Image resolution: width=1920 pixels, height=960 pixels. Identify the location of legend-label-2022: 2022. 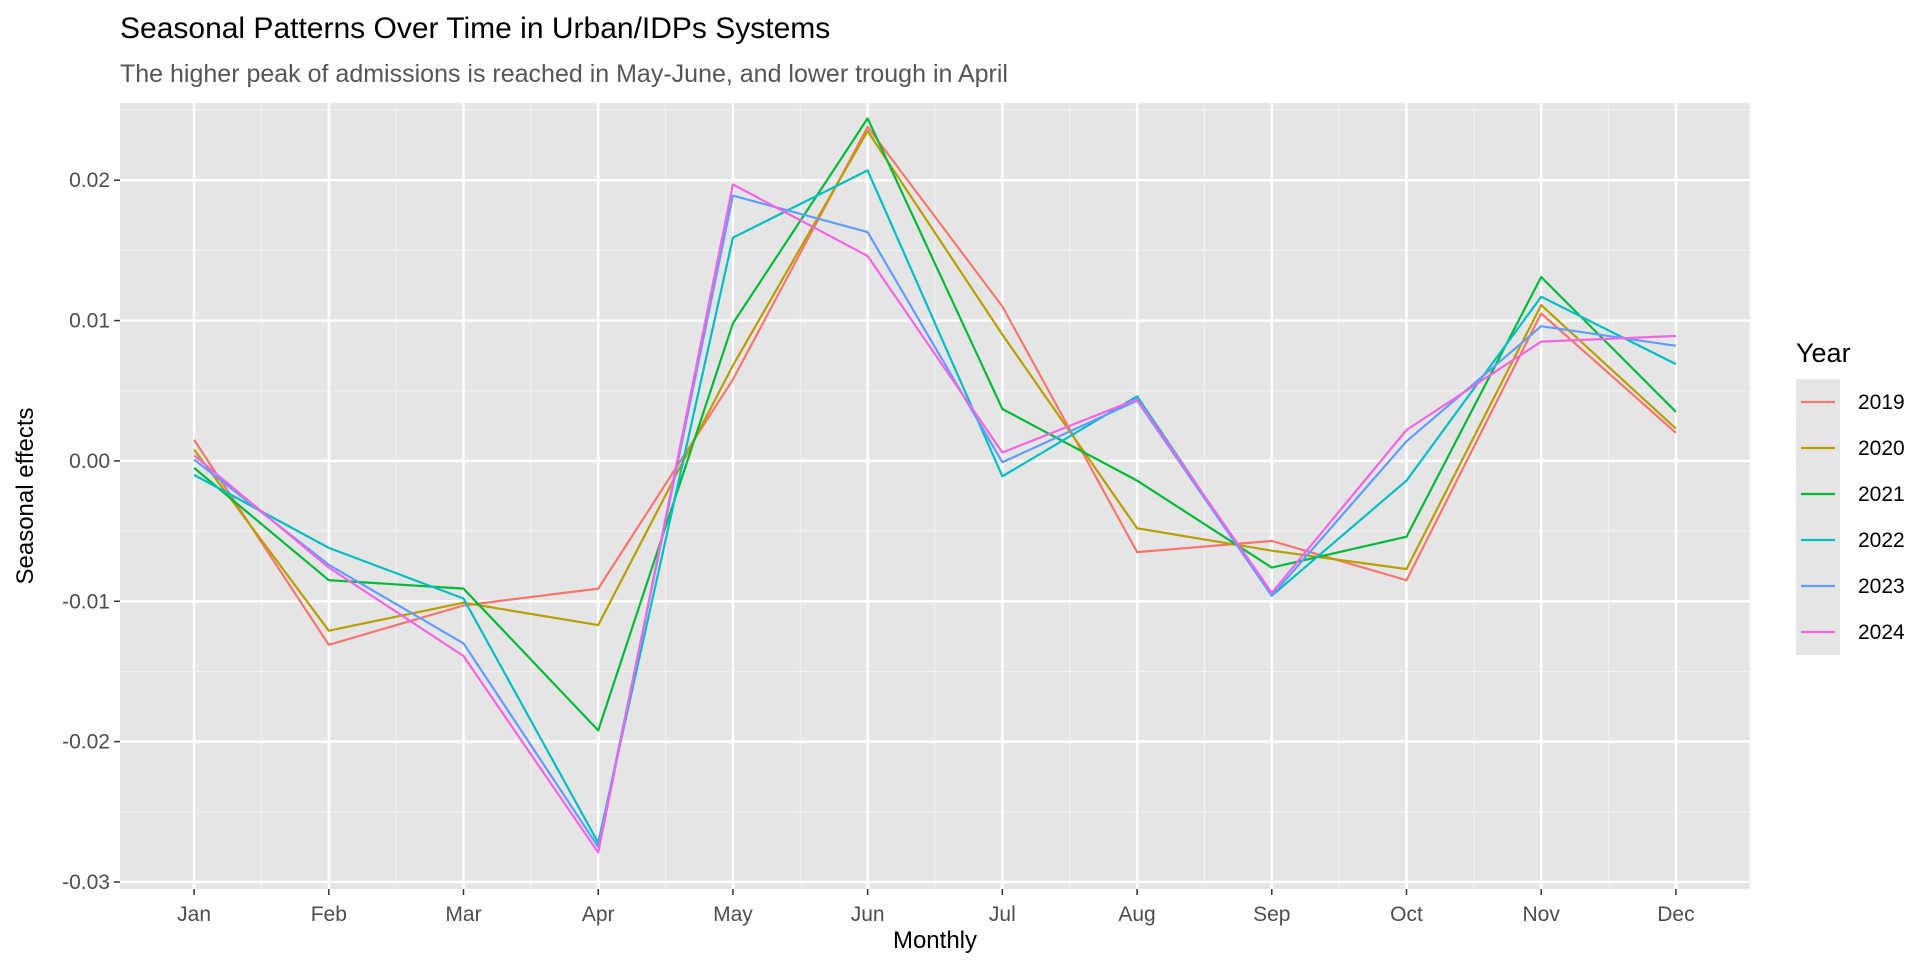
(1881, 540).